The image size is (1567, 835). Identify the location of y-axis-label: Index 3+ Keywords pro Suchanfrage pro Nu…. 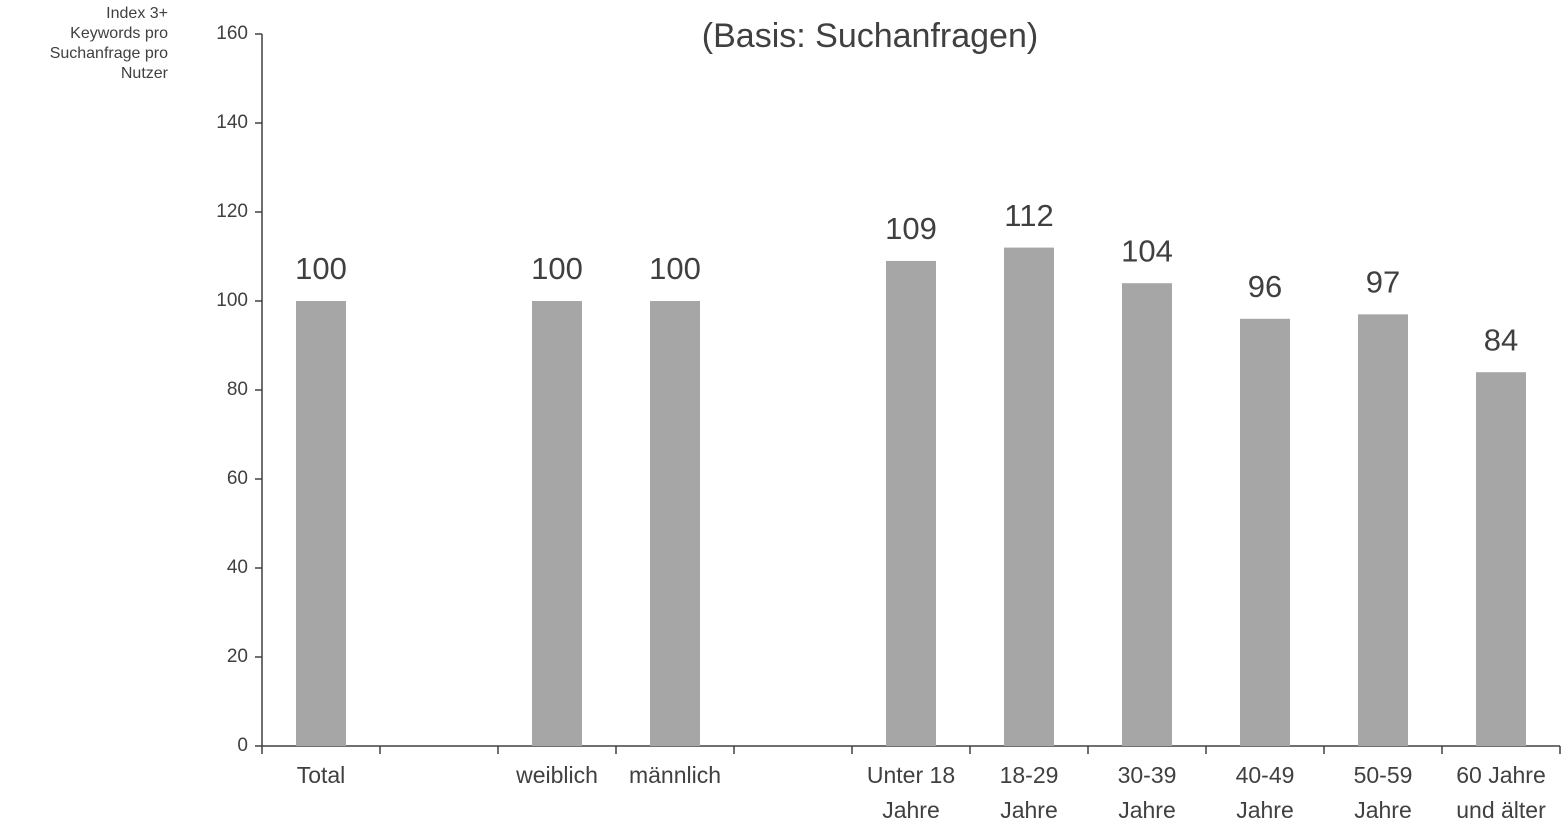
(108, 43).